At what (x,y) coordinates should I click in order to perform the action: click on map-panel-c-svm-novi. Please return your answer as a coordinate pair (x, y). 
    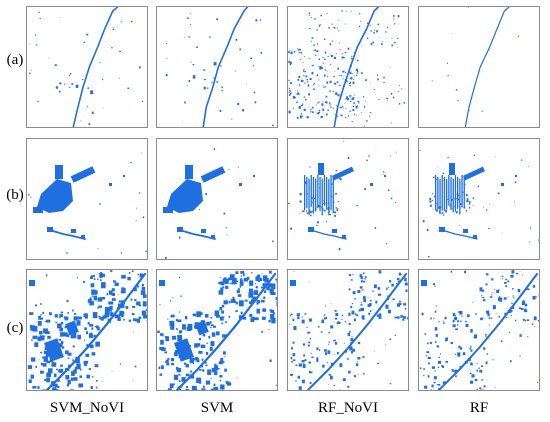
    Looking at the image, I should click on (87, 330).